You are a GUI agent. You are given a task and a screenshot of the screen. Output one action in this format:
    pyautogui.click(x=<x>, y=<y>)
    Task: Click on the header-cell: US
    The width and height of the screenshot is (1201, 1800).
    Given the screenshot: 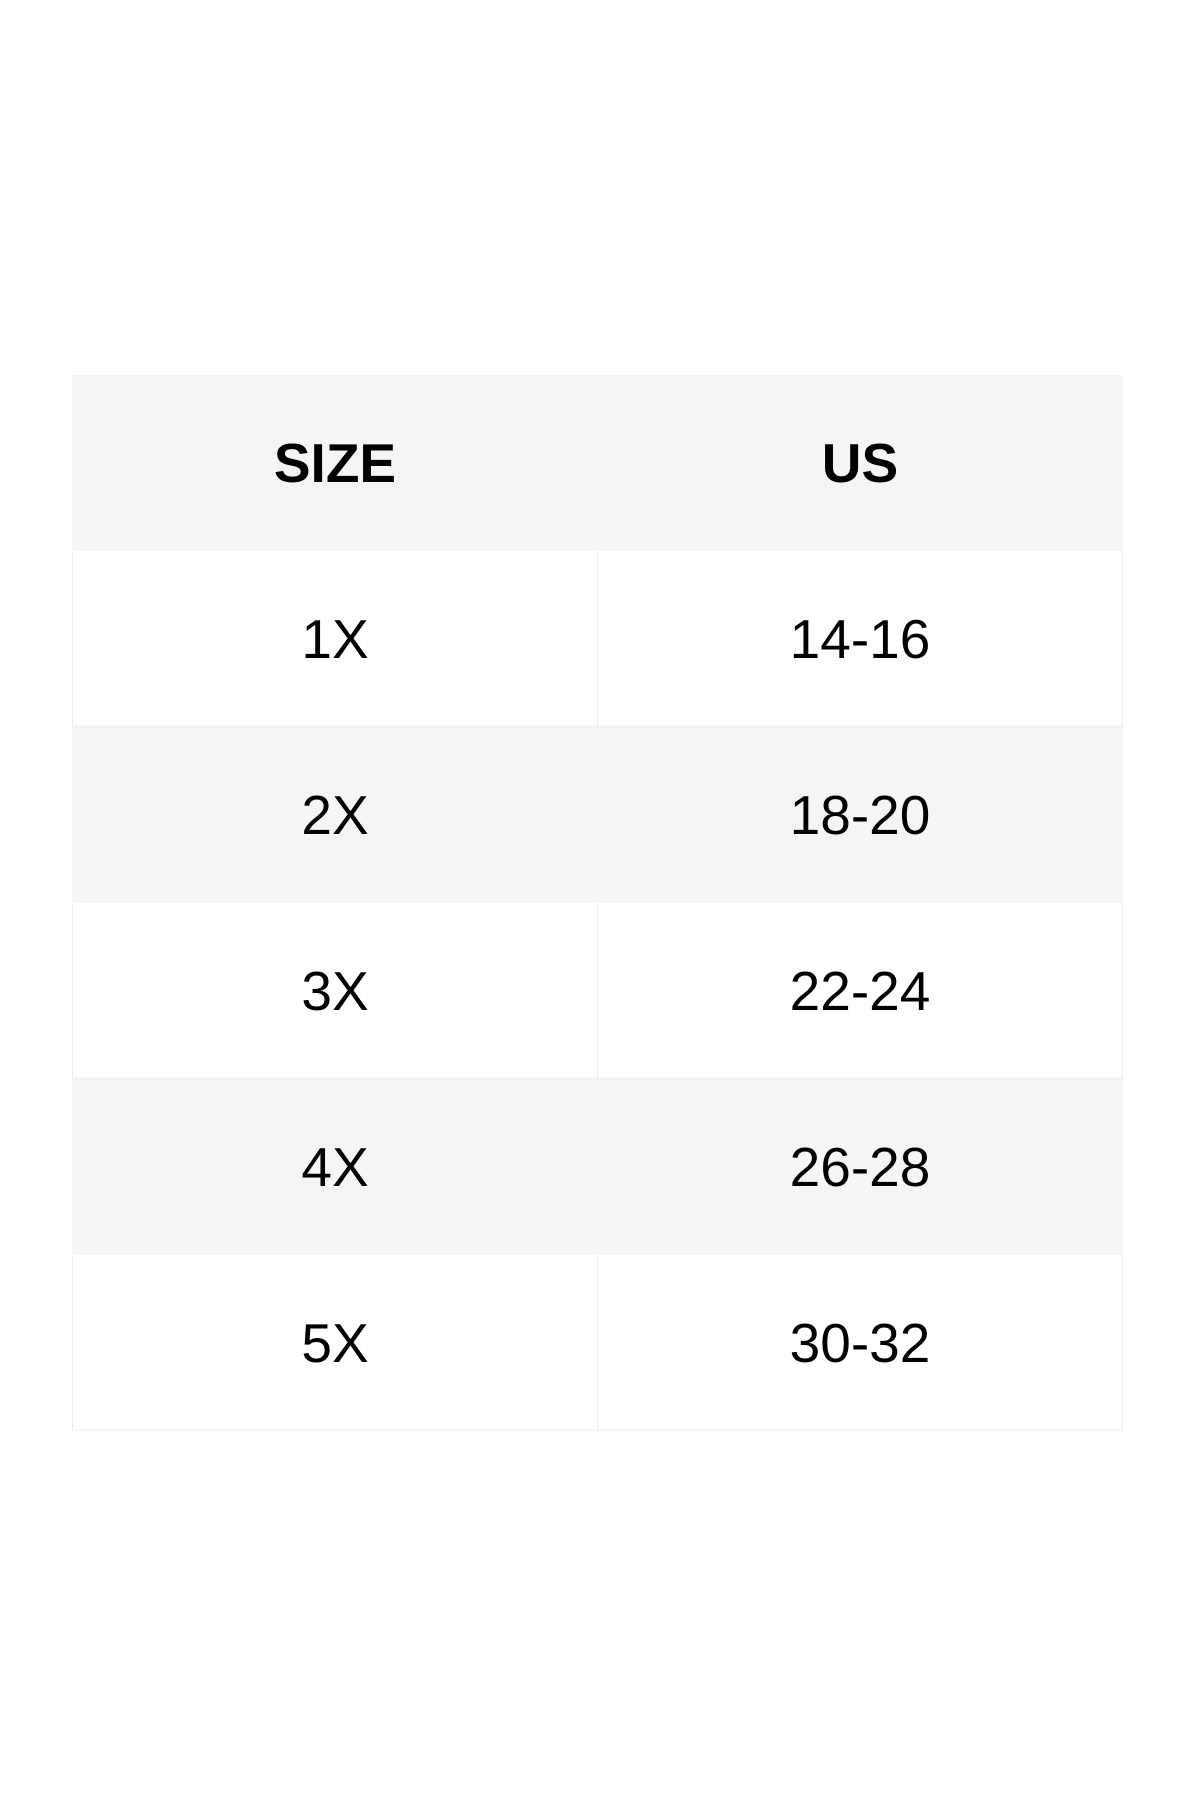 What is the action you would take?
    pyautogui.click(x=860, y=463)
    